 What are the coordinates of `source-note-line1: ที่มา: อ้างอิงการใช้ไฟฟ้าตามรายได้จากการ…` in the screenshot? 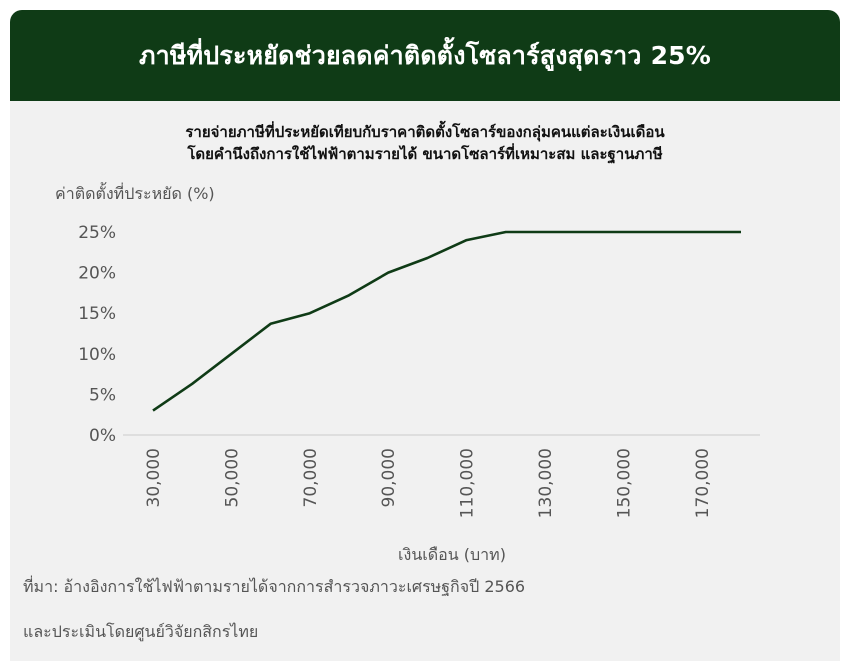 It's located at (274, 586).